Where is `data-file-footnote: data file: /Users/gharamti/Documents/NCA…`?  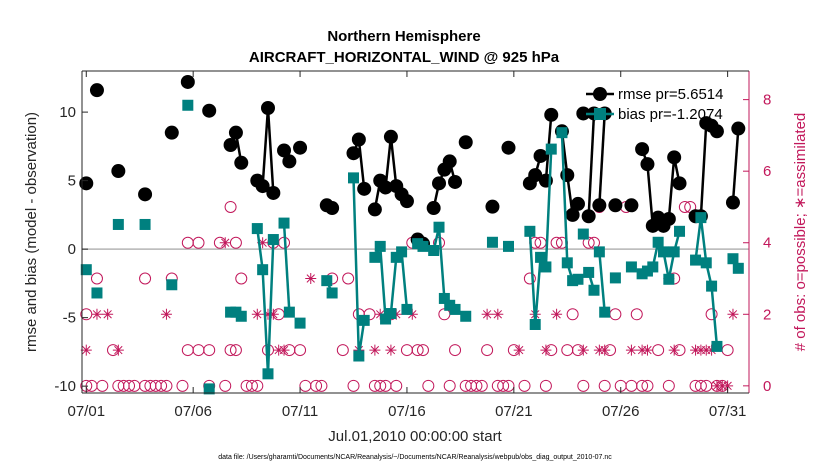
data-file-footnote: data file: /Users/gharamti/Documents/NCA… is located at coordinates (415, 457).